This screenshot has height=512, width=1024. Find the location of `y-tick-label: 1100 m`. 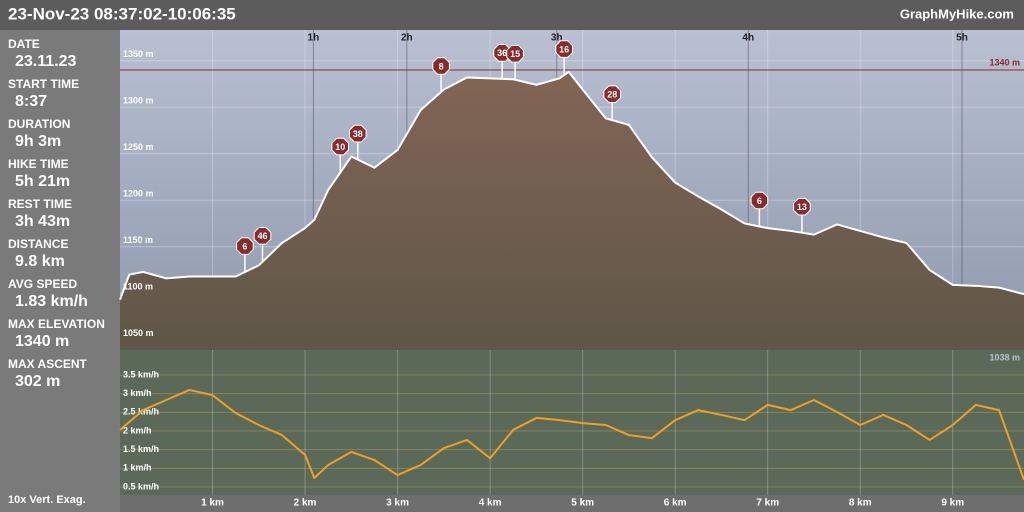

y-tick-label: 1100 m is located at coordinates (138, 287).